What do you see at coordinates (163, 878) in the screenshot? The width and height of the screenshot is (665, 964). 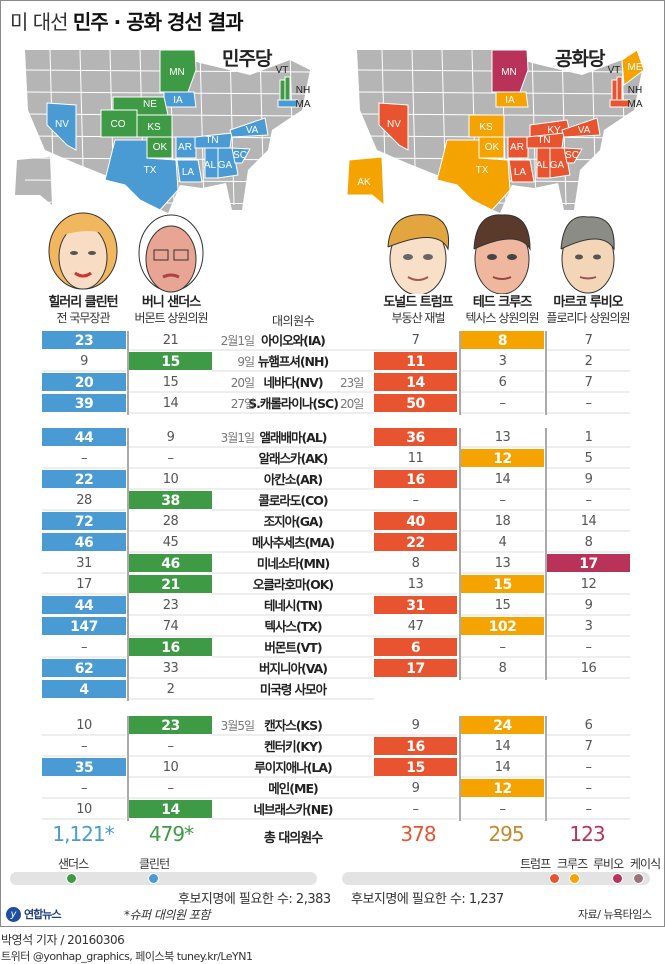 I see `dem-progress-bar` at bounding box center [163, 878].